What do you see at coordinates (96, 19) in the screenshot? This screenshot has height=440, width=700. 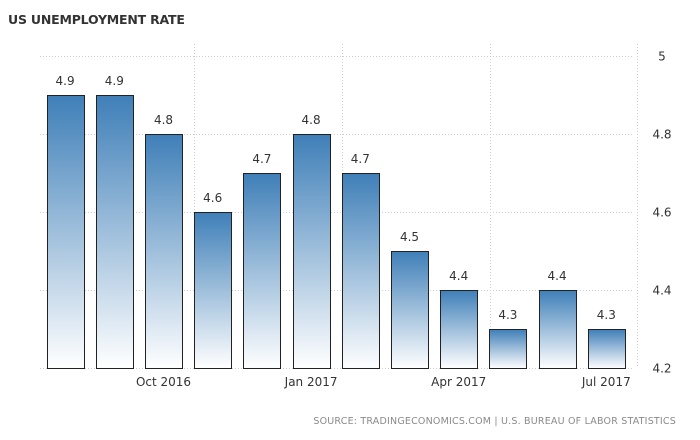 I see `chart-title: US UNEMPLOYMENT RATE` at bounding box center [96, 19].